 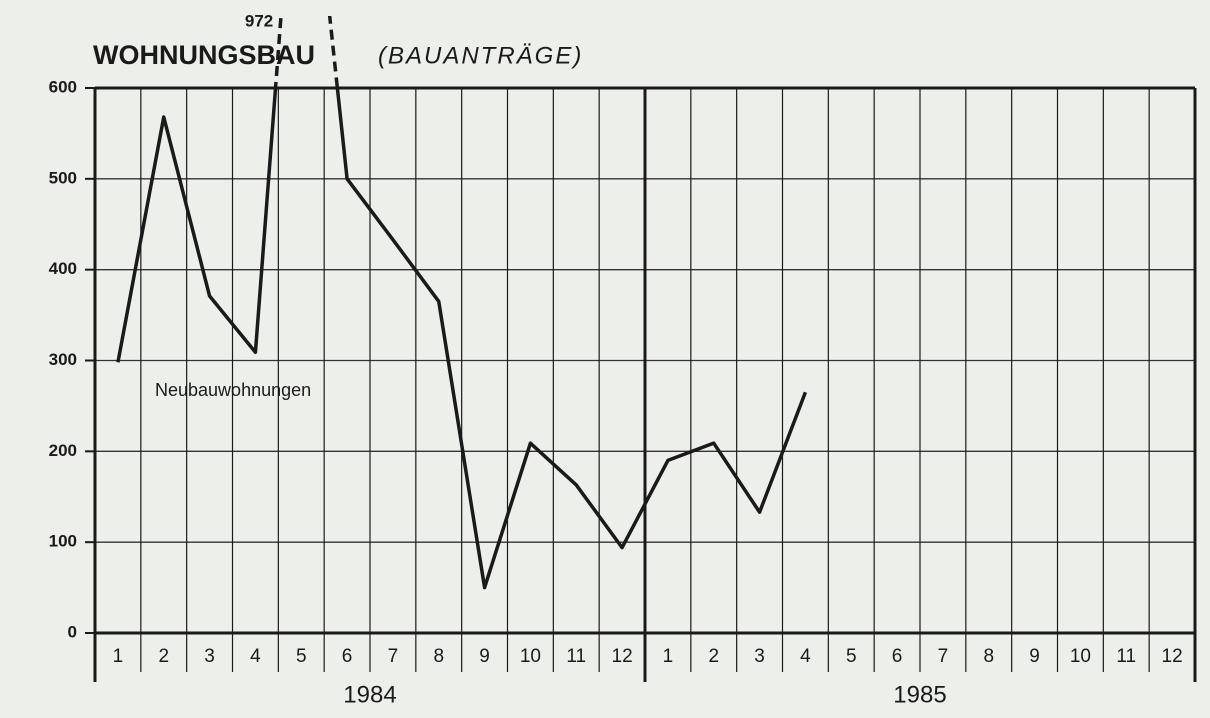 I want to click on y-tick-label: 400, so click(x=63, y=268).